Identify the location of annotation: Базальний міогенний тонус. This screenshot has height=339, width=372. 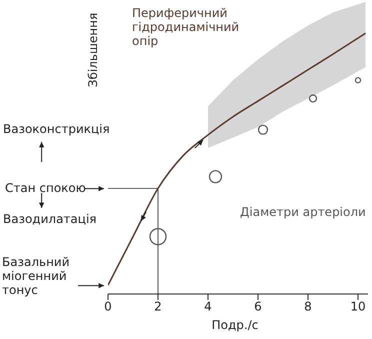
(36, 276).